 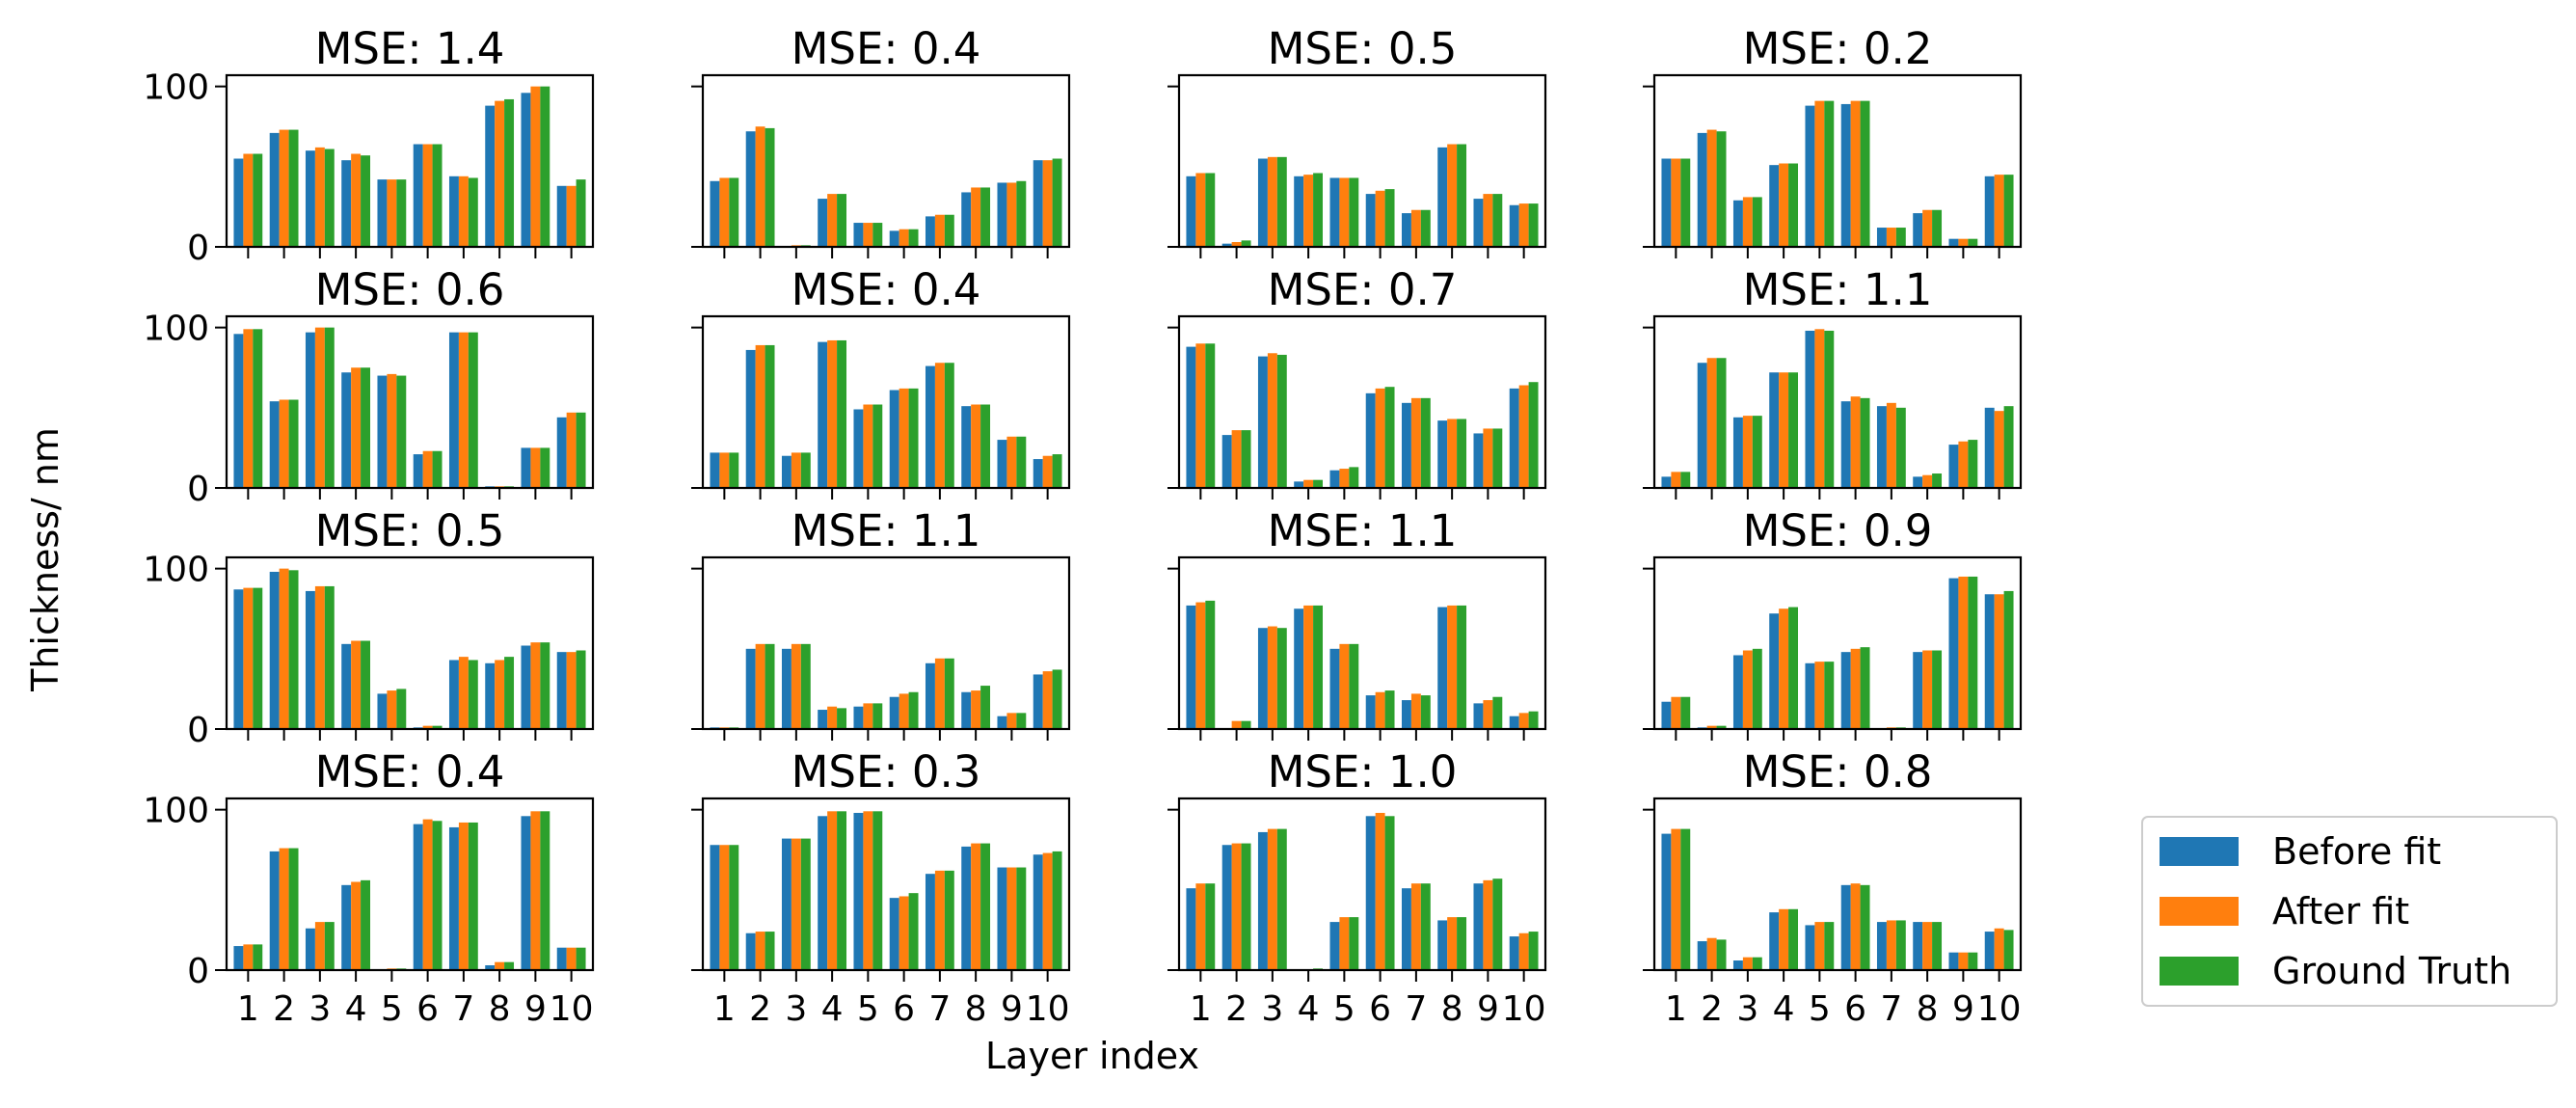 What do you see at coordinates (796, 1009) in the screenshot?
I see `x-tick-label: 3` at bounding box center [796, 1009].